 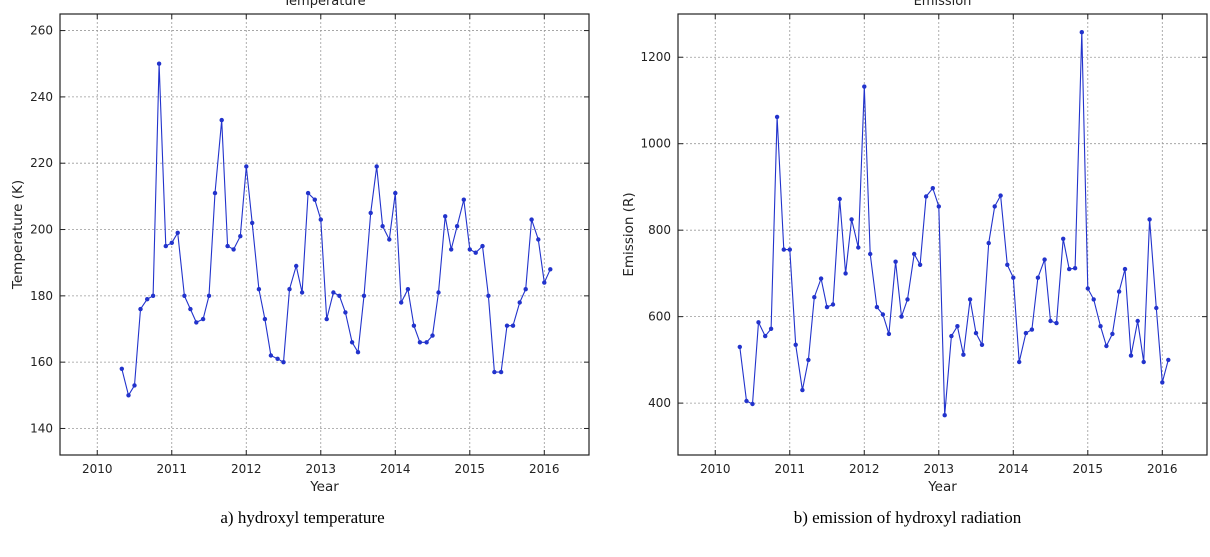 What do you see at coordinates (655, 144) in the screenshot?
I see `emission-y-tick-label: 1000` at bounding box center [655, 144].